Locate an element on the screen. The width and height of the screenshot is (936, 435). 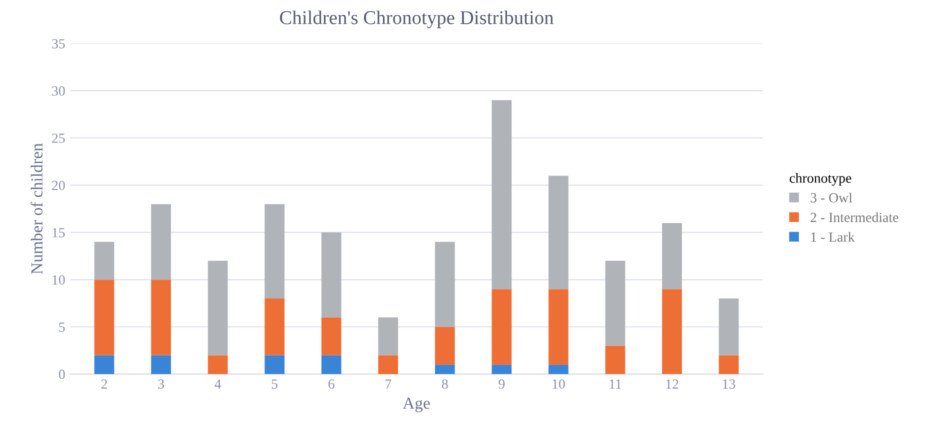
y-axis-title: Number of children is located at coordinates (36, 208).